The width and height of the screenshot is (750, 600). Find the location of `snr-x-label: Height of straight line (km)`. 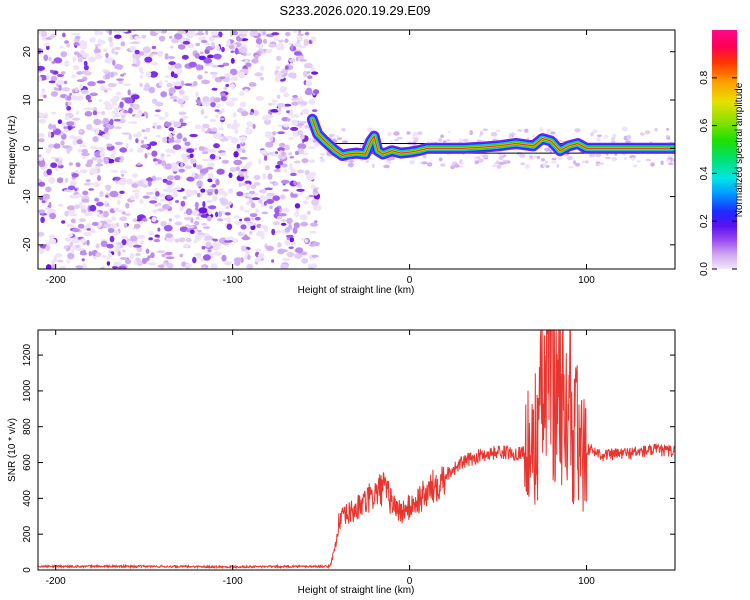

snr-x-label: Height of straight line (km) is located at coordinates (356, 590).